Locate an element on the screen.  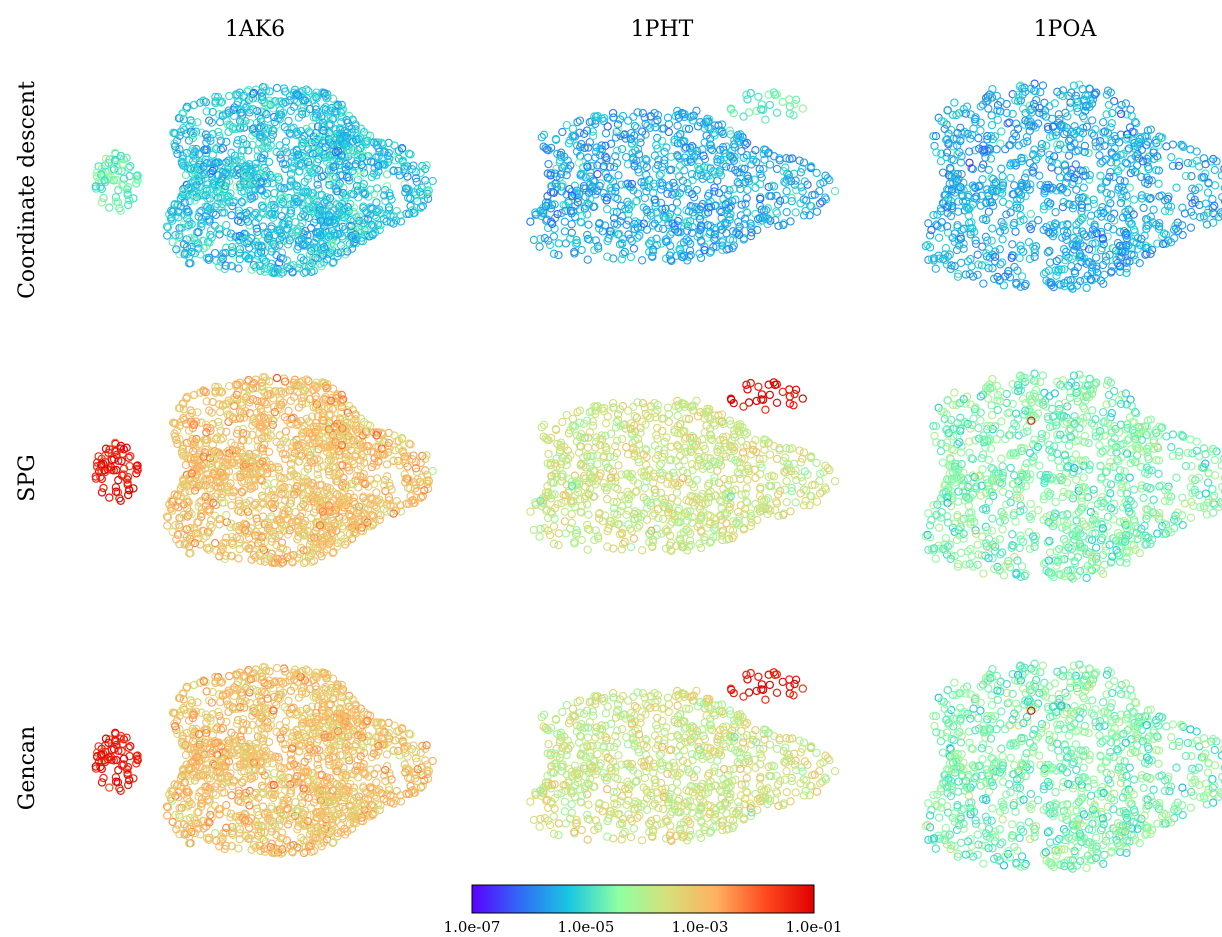
row-title-gencan: Gencan is located at coordinates (27, 768).